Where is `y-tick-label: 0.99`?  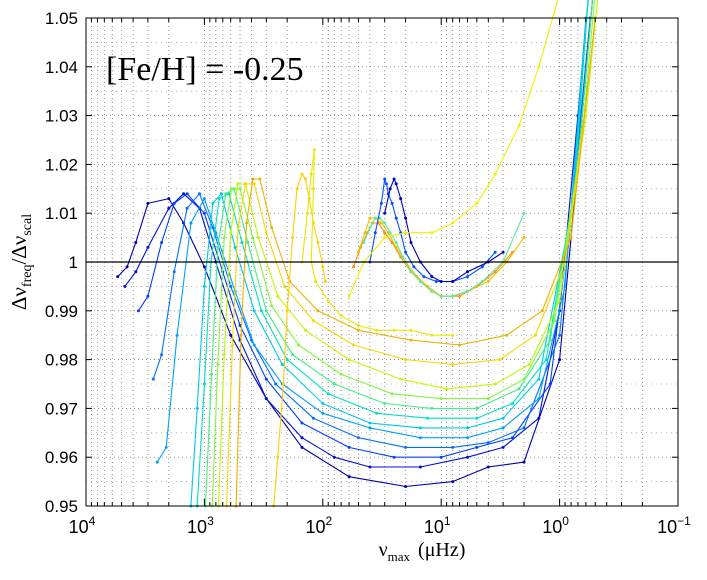 y-tick-label: 0.99 is located at coordinates (61, 311).